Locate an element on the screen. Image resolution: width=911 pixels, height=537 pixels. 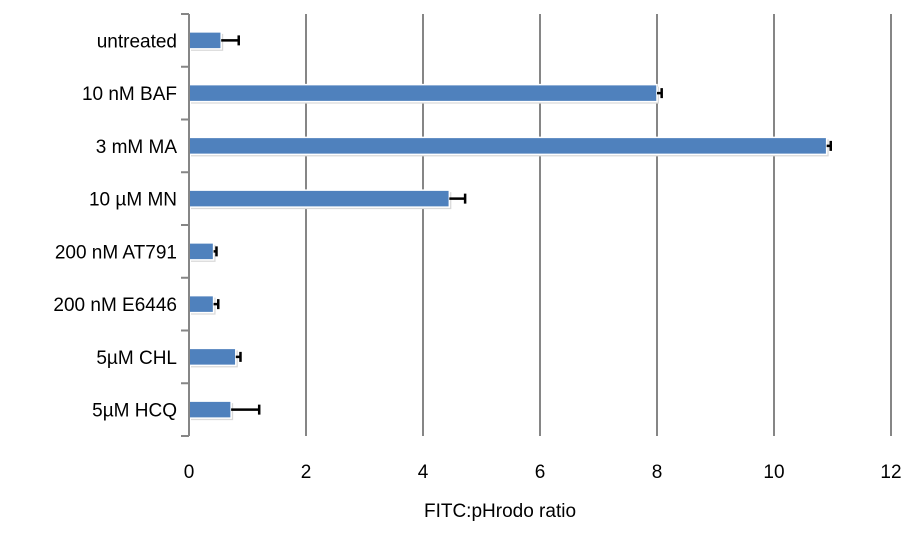
category-label: 200 nM AT791 is located at coordinates (116, 252).